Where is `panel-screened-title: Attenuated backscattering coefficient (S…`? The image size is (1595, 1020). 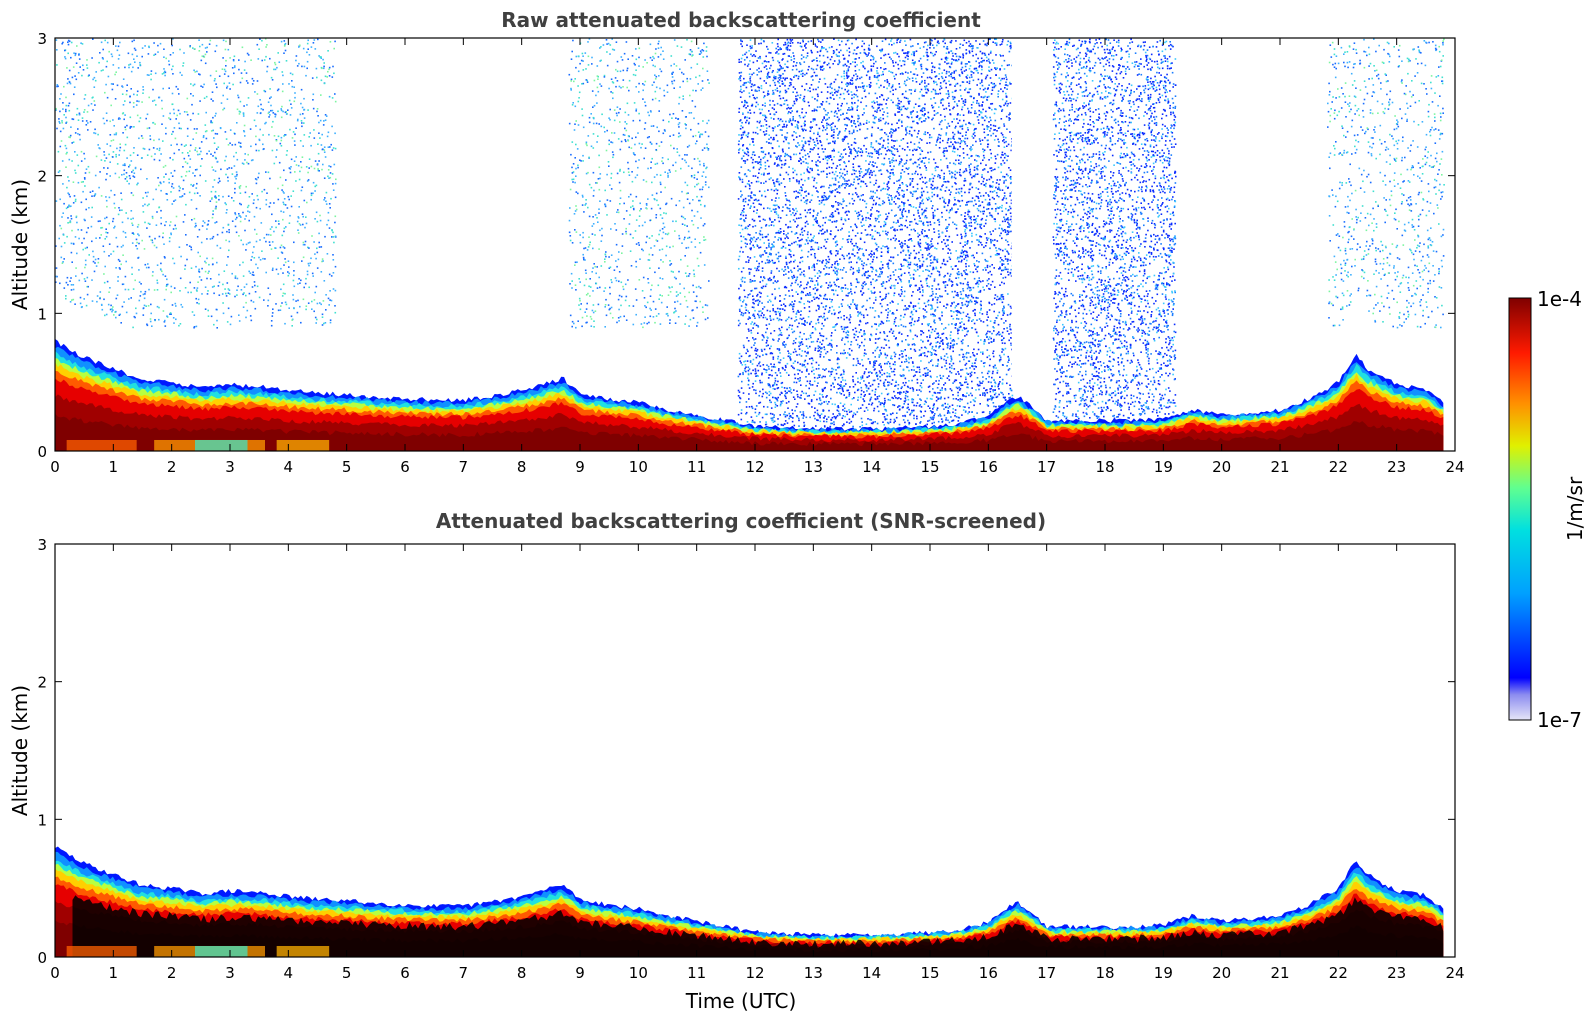 panel-screened-title: Attenuated backscattering coefficient (S… is located at coordinates (741, 521).